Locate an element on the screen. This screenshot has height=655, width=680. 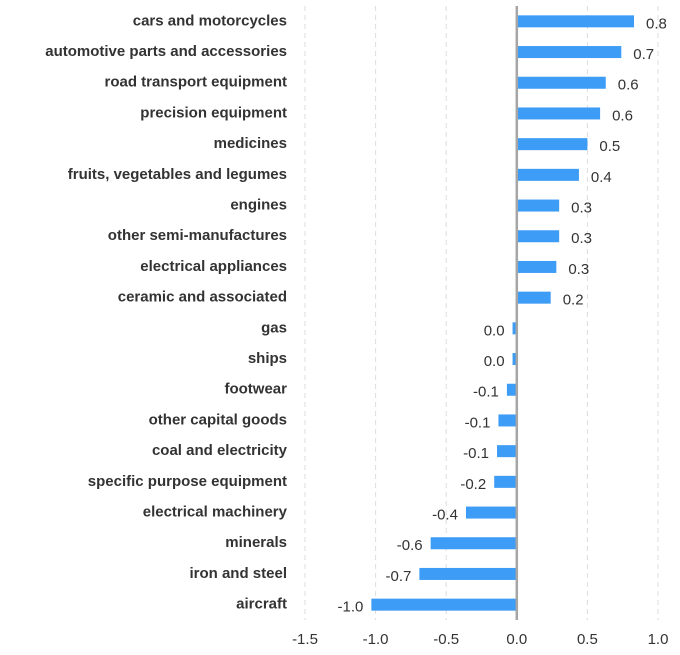
y-tick-label: cars and motorcycles is located at coordinates (210, 20).